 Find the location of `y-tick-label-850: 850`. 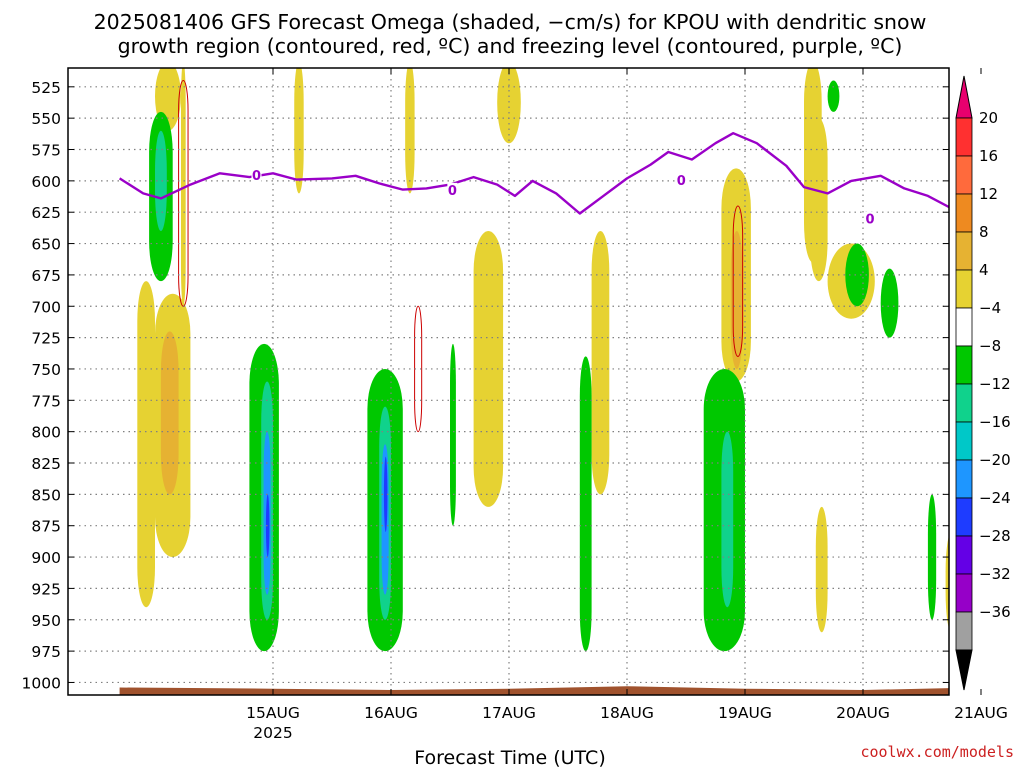

y-tick-label-850: 850 is located at coordinates (46, 495).